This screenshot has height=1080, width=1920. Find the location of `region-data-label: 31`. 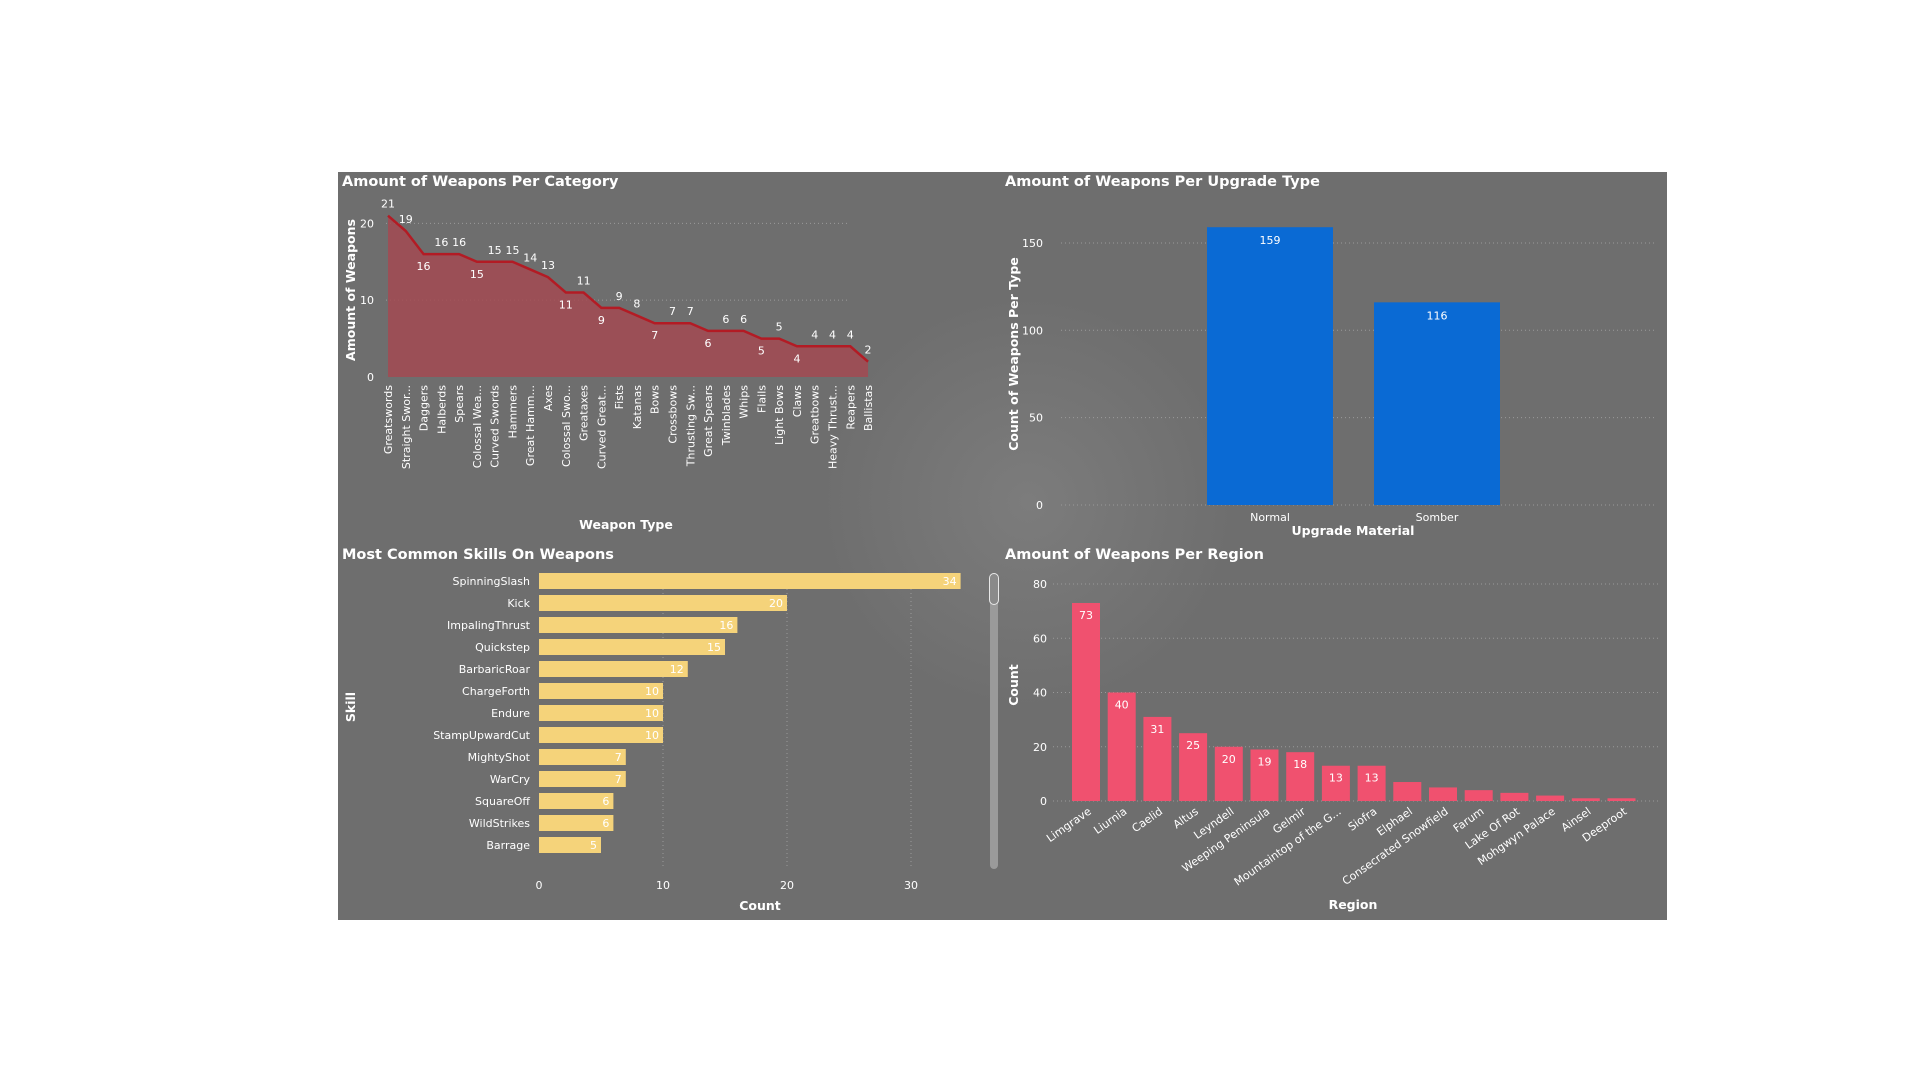

region-data-label: 31 is located at coordinates (1157, 729).